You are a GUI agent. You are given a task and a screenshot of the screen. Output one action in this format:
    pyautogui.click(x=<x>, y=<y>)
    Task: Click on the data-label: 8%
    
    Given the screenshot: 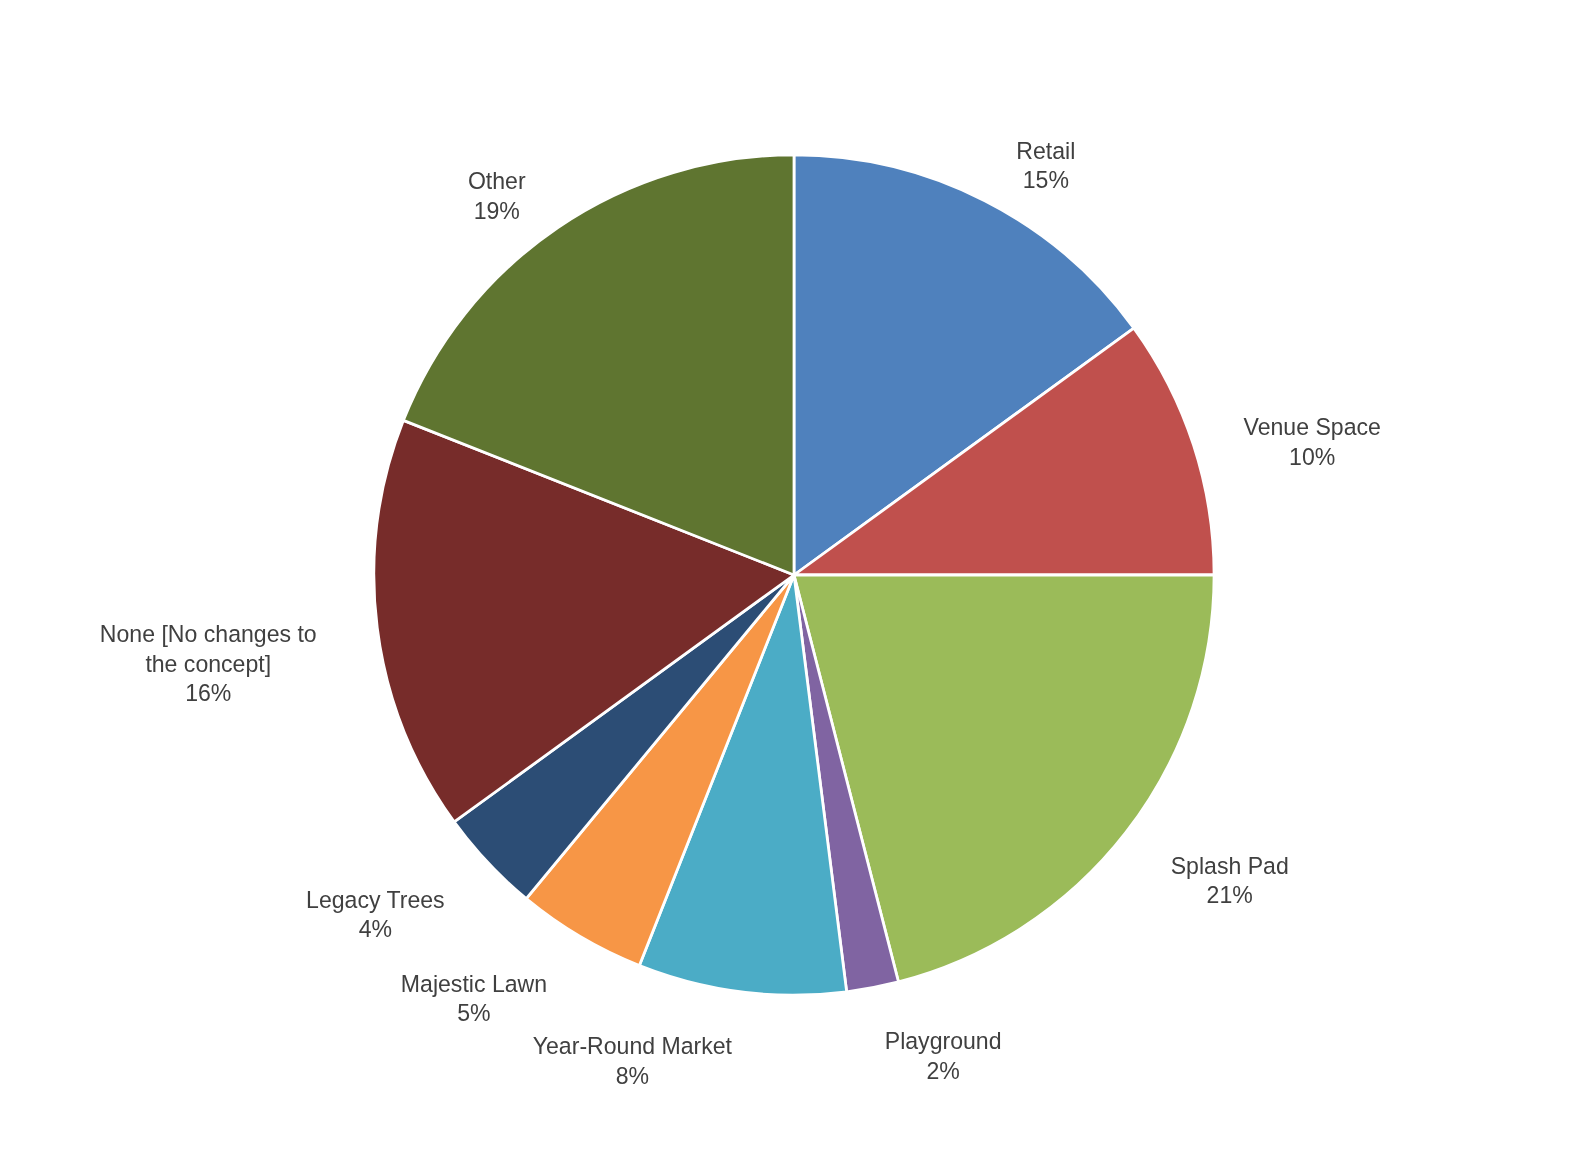 What is the action you would take?
    pyautogui.click(x=632, y=1075)
    